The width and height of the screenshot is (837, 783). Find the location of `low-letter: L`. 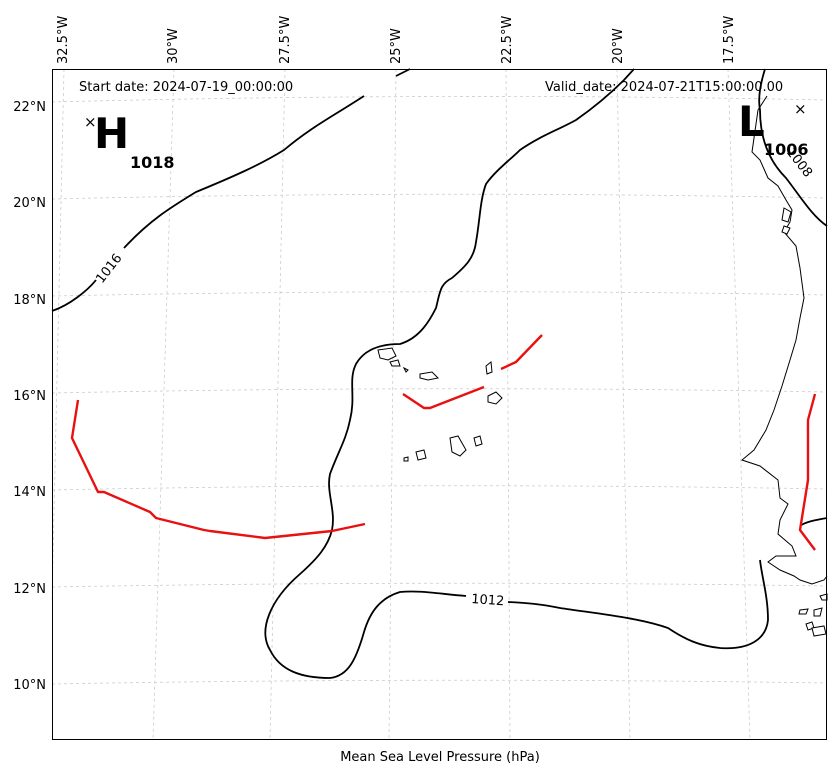

low-letter: L is located at coordinates (751, 121).